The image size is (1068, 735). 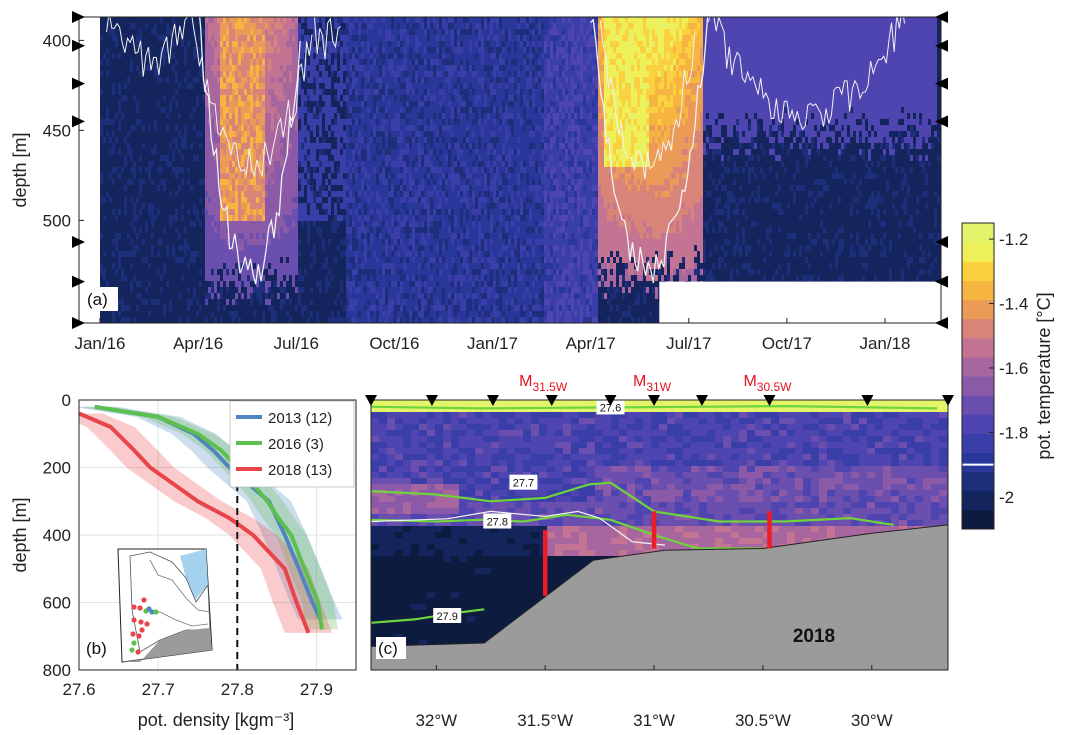 I want to click on panel-a-nodata-bottom, so click(x=800, y=302).